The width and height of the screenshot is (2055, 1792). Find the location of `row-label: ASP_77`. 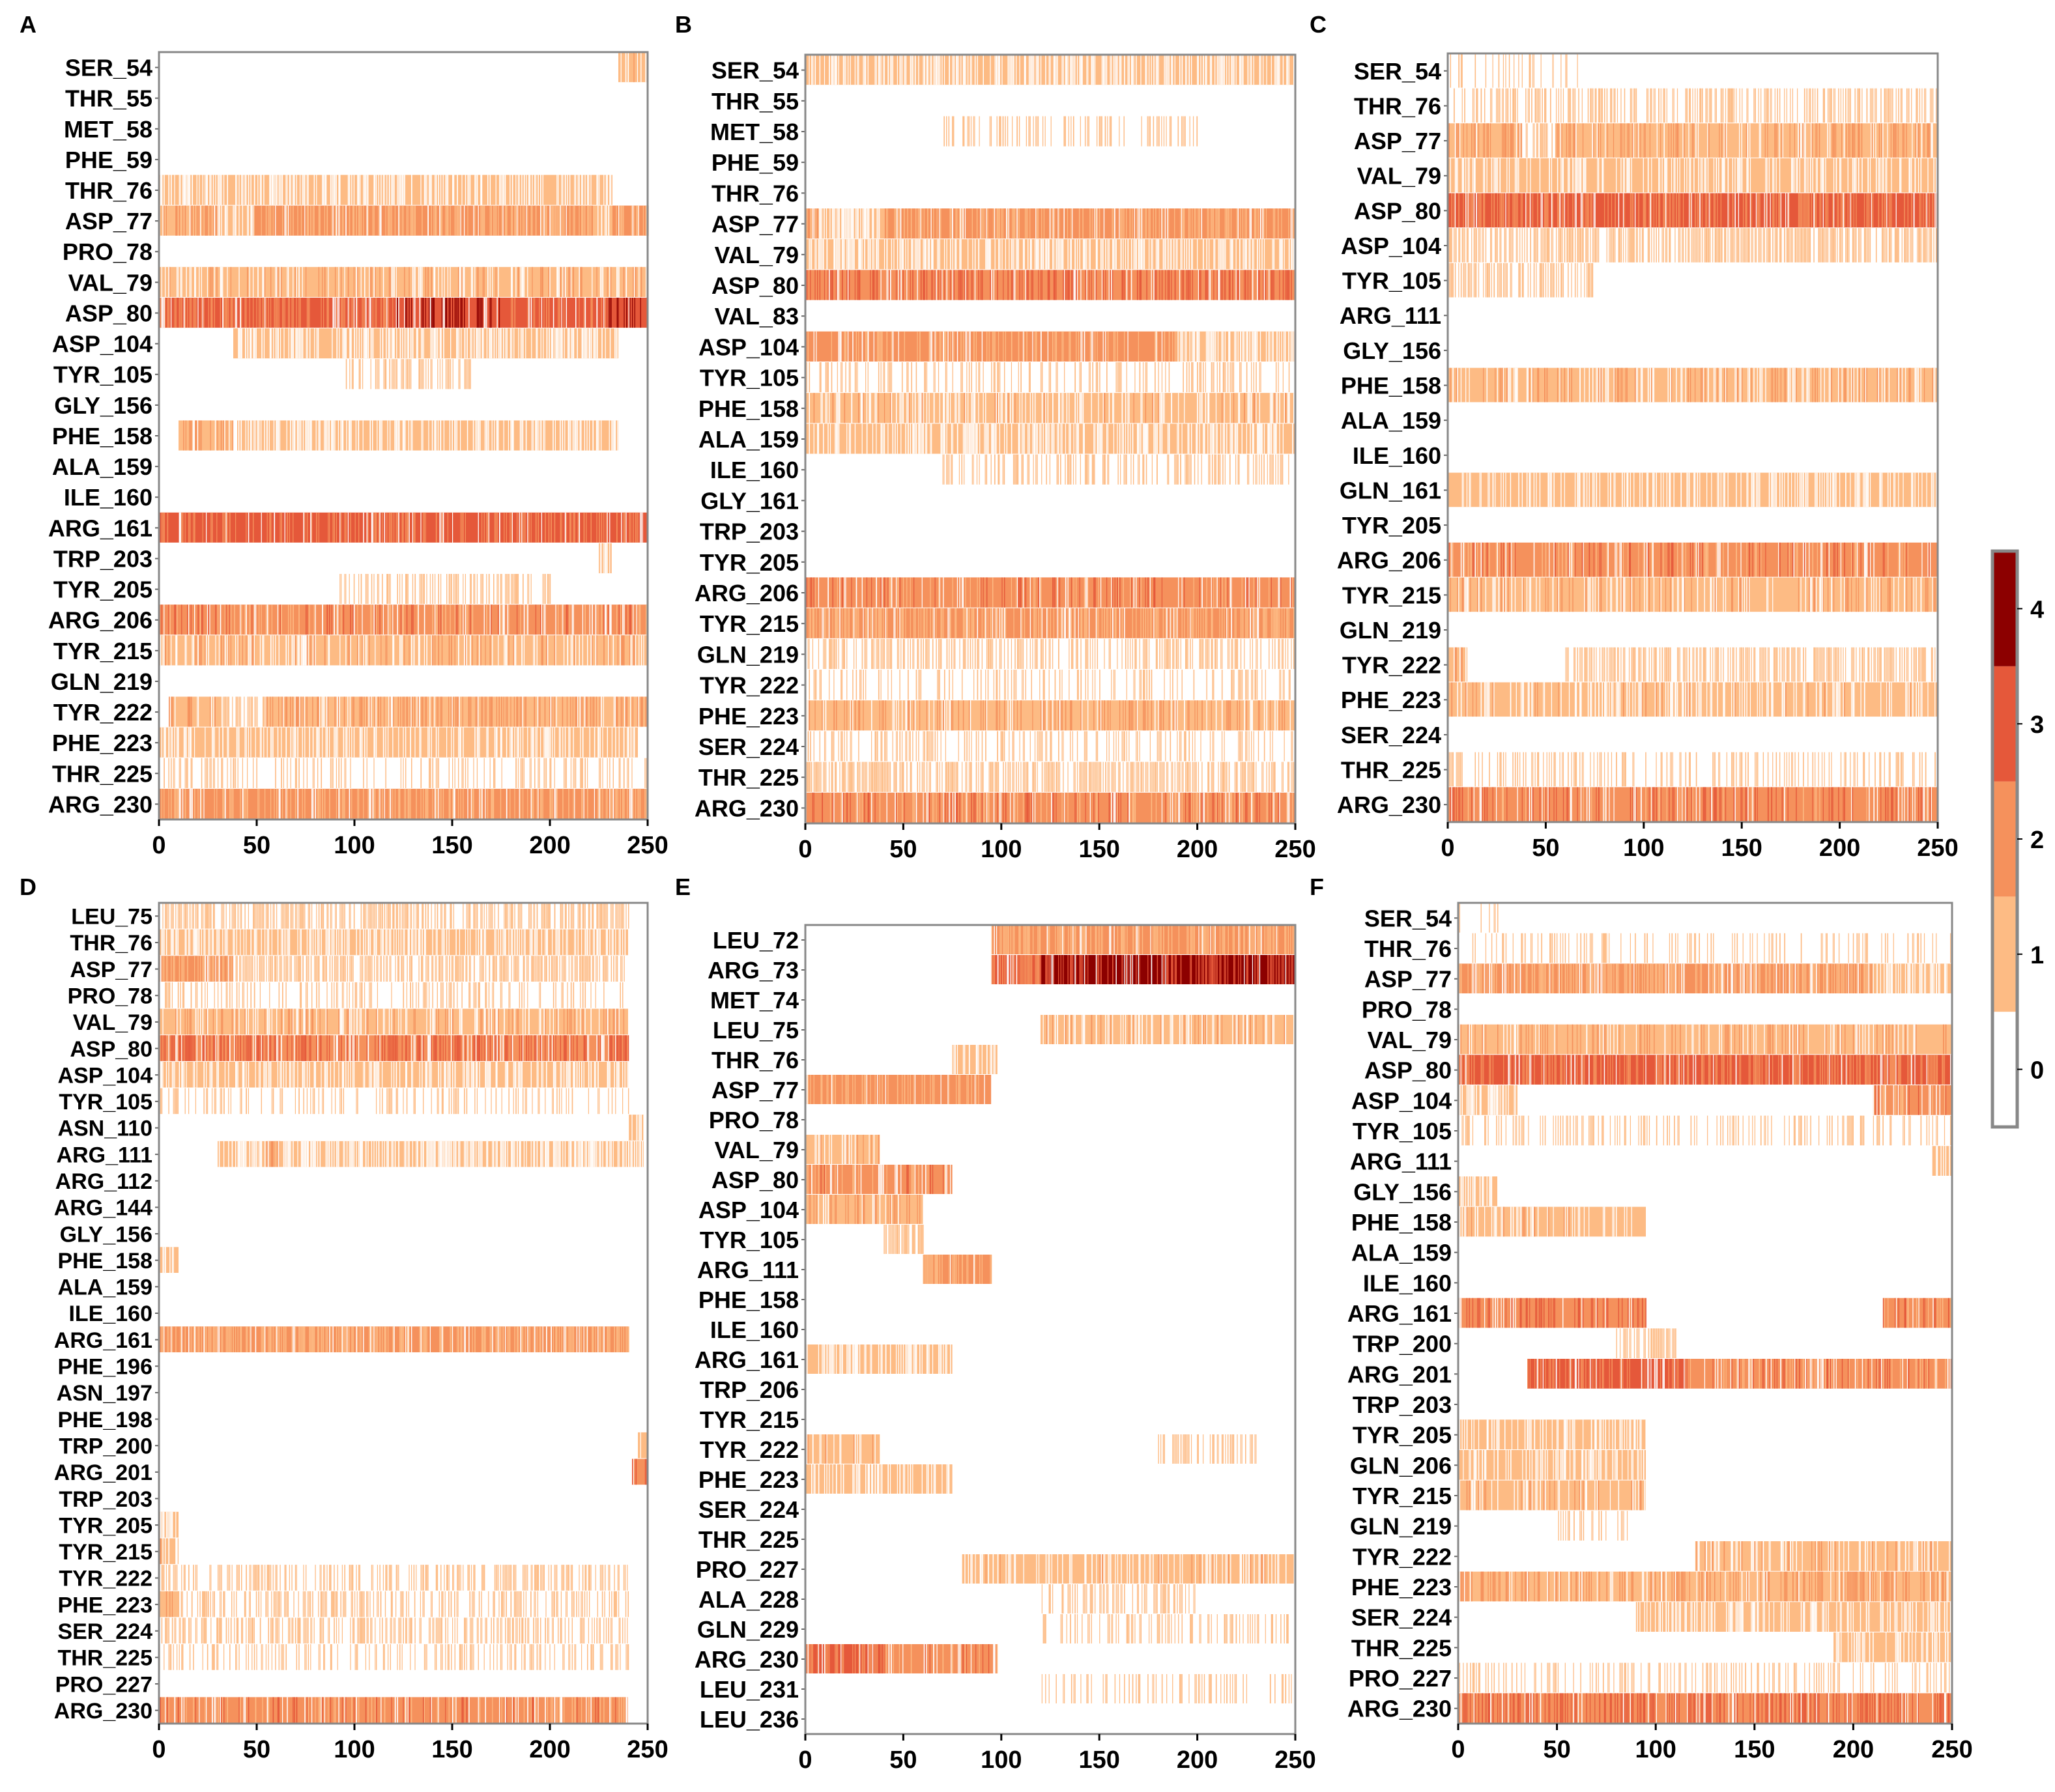

row-label: ASP_77 is located at coordinates (108, 222).